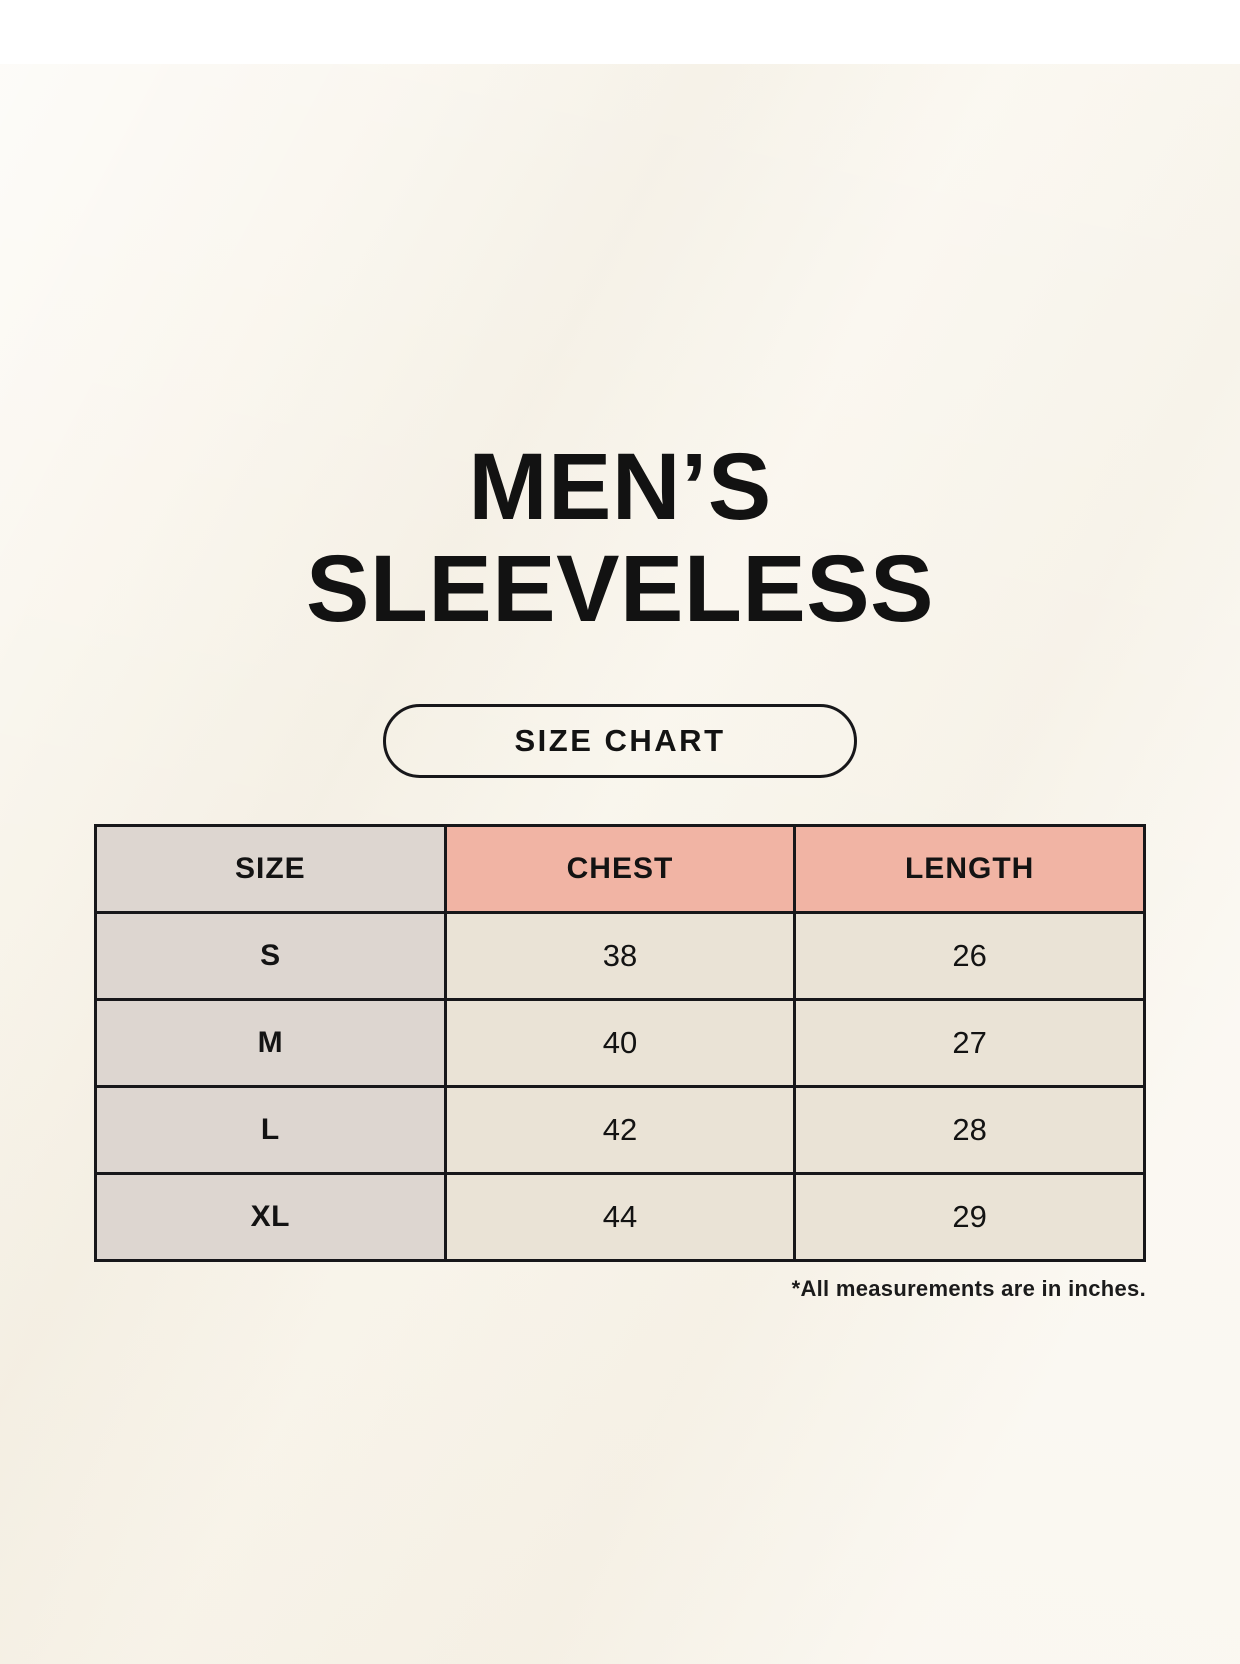  I want to click on length-cell: 26, so click(969, 956).